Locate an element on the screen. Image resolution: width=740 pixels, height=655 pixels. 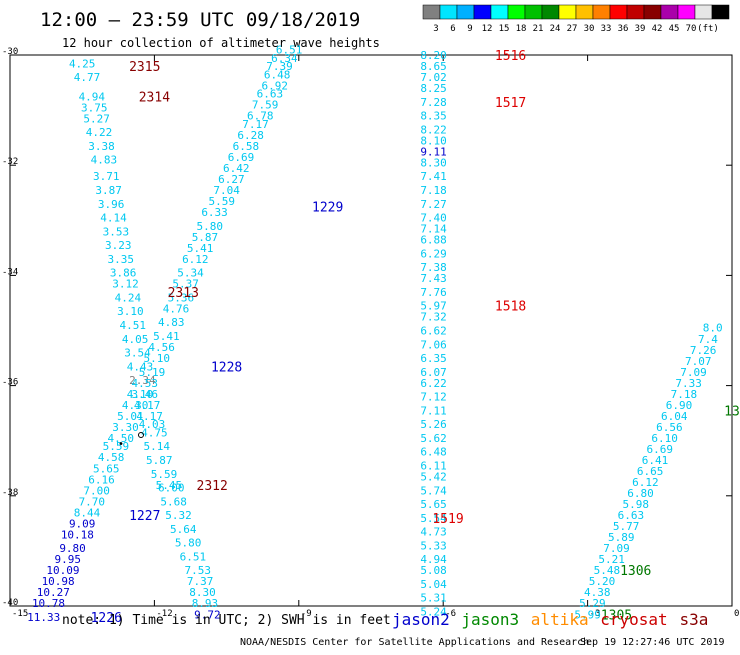
wave-height-value: 5.37 is located at coordinates (185, 284).